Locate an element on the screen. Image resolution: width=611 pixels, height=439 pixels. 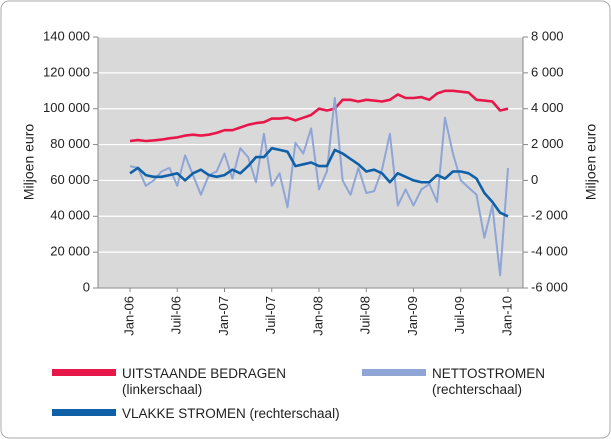
y2-tick-label: 8 000 is located at coordinates (547, 35).